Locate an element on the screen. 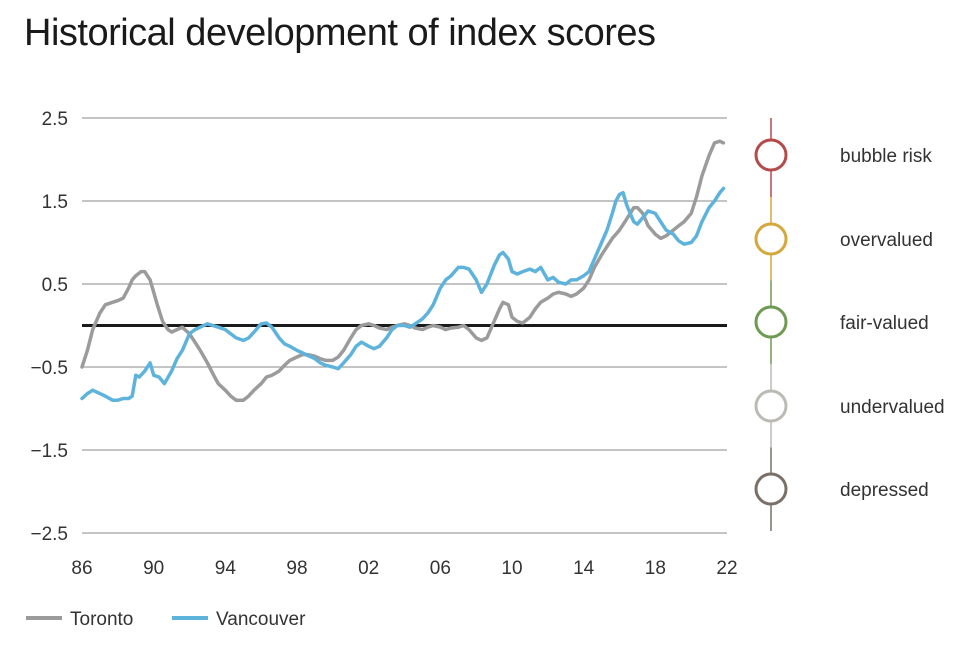  x-axis-labels: 86 90 94 98 02 06 10 14 18 22 is located at coordinates (404, 568).